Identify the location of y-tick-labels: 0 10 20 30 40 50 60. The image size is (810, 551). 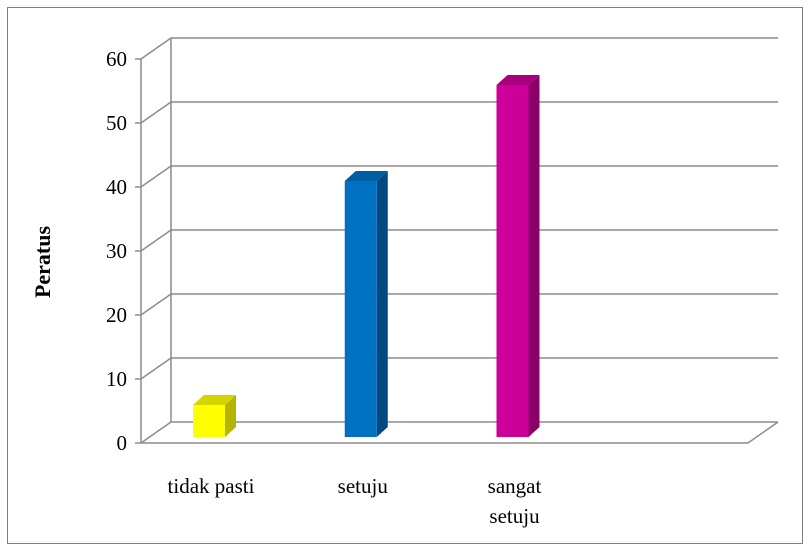
(116, 251).